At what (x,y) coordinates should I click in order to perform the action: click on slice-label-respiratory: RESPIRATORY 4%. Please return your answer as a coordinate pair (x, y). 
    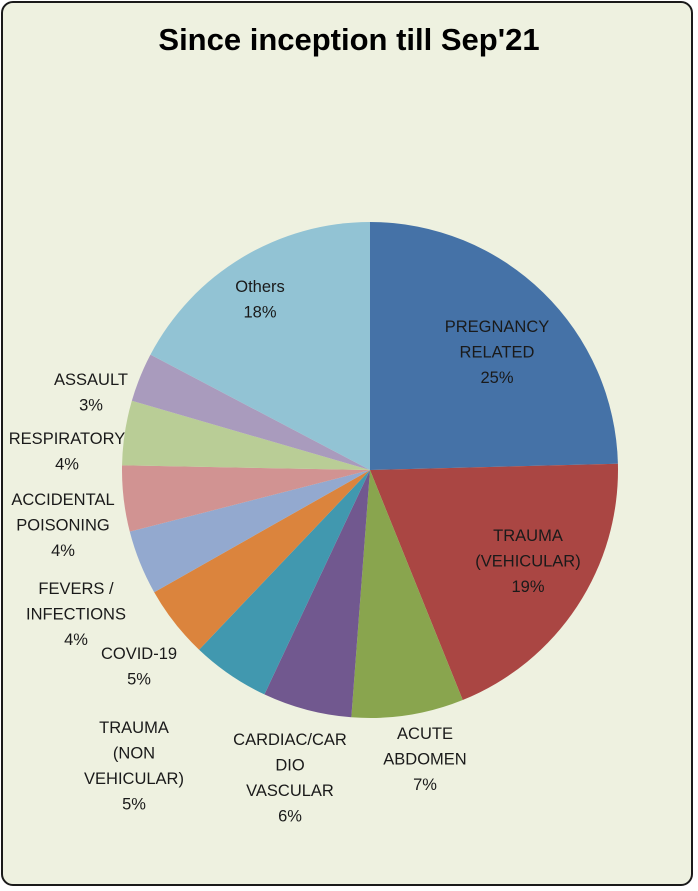
    Looking at the image, I should click on (67, 452).